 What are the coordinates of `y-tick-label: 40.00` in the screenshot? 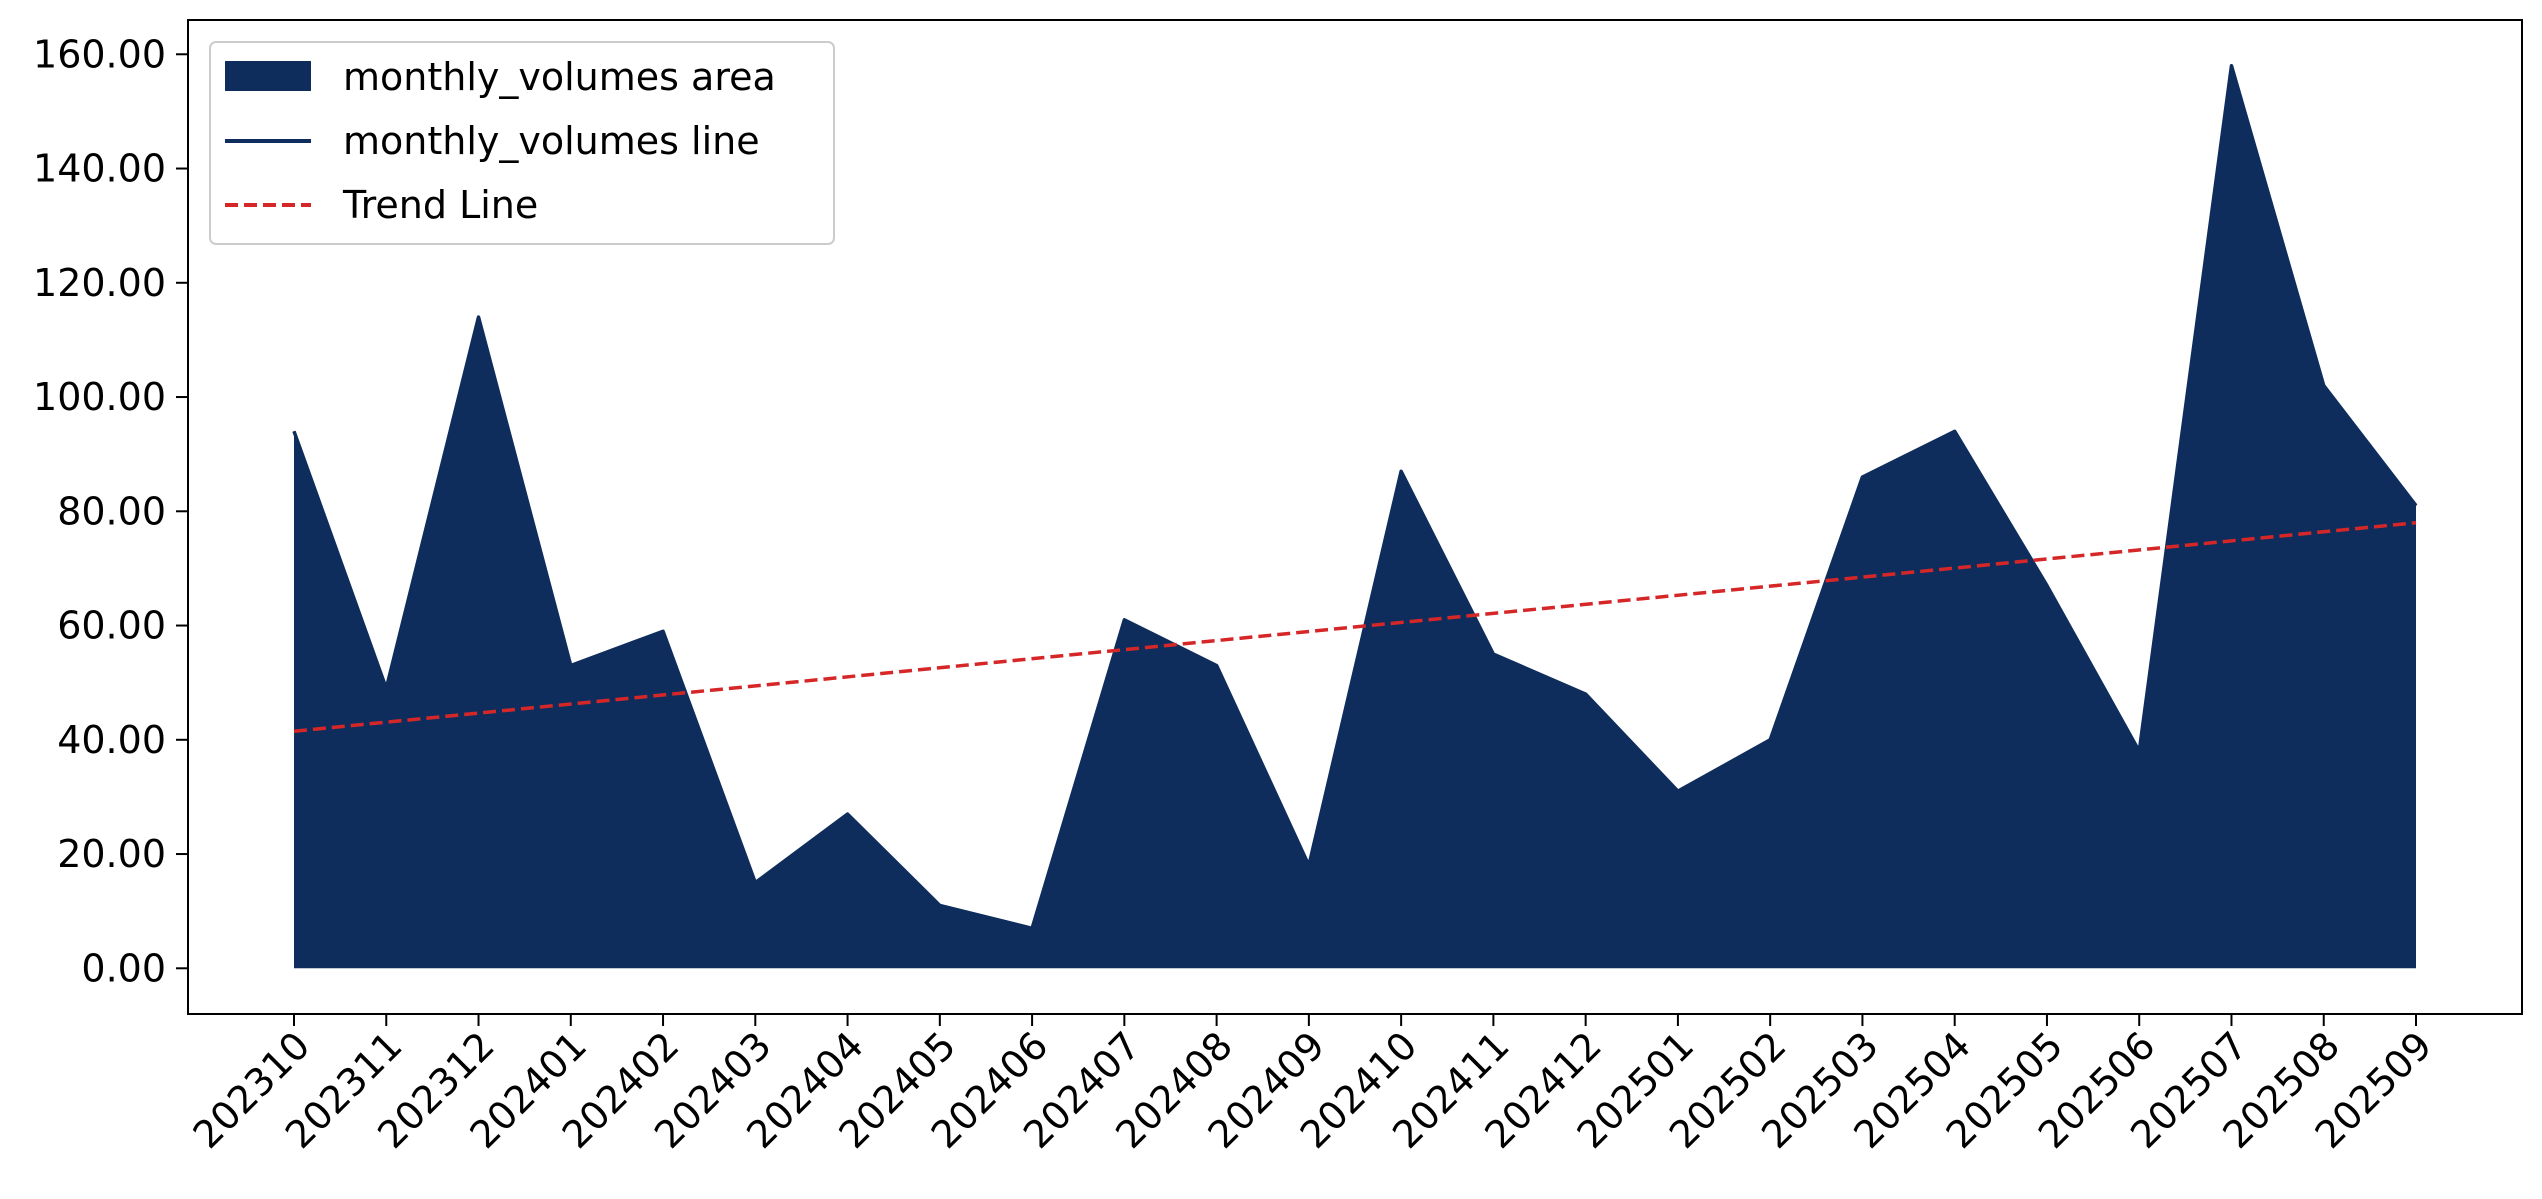 It's located at (111, 740).